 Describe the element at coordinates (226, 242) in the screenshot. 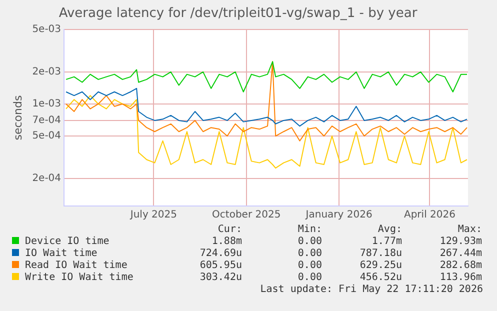

I see `text: 1.88m` at that location.